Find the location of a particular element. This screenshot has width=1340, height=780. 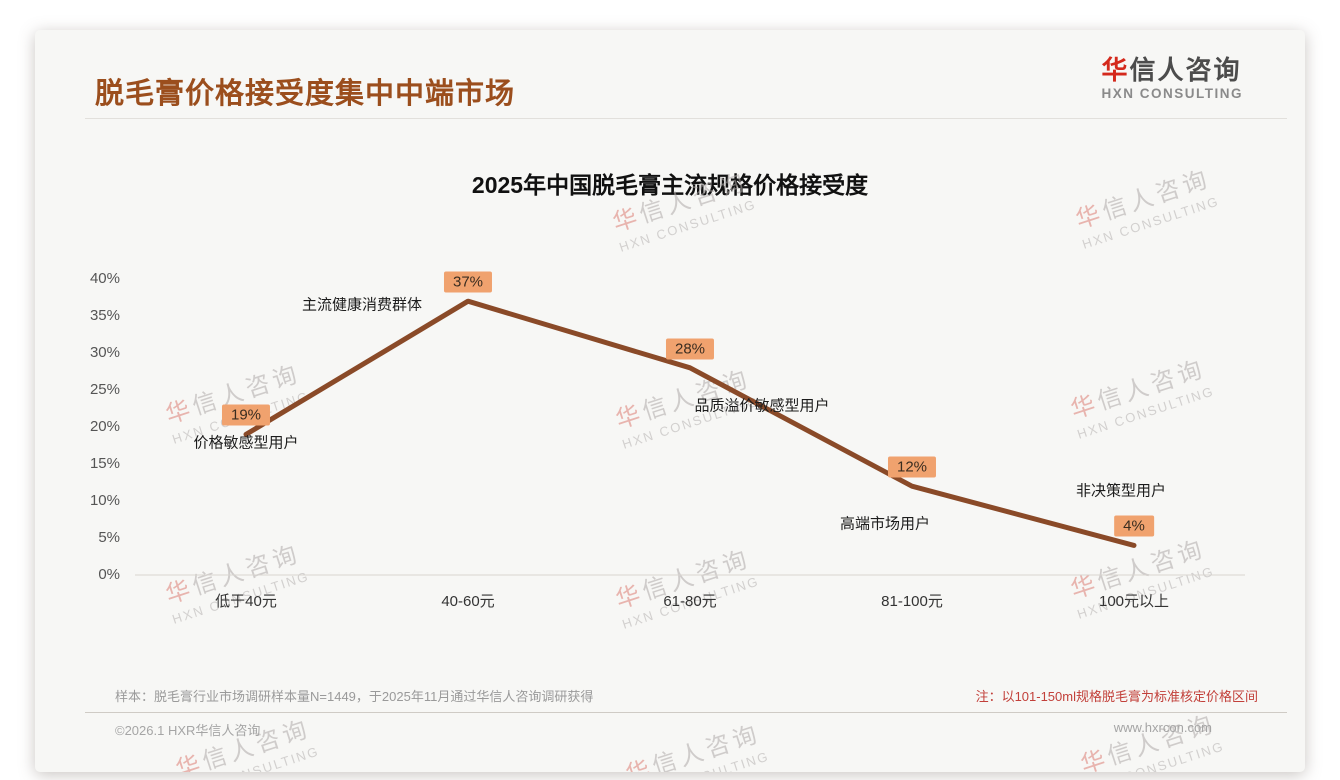

brand-logo: 华信人咨询 HXN CONSULTING is located at coordinates (1173, 78).